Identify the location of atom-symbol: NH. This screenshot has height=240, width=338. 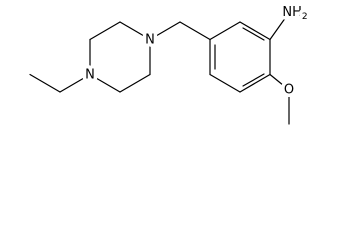
(292, 12).